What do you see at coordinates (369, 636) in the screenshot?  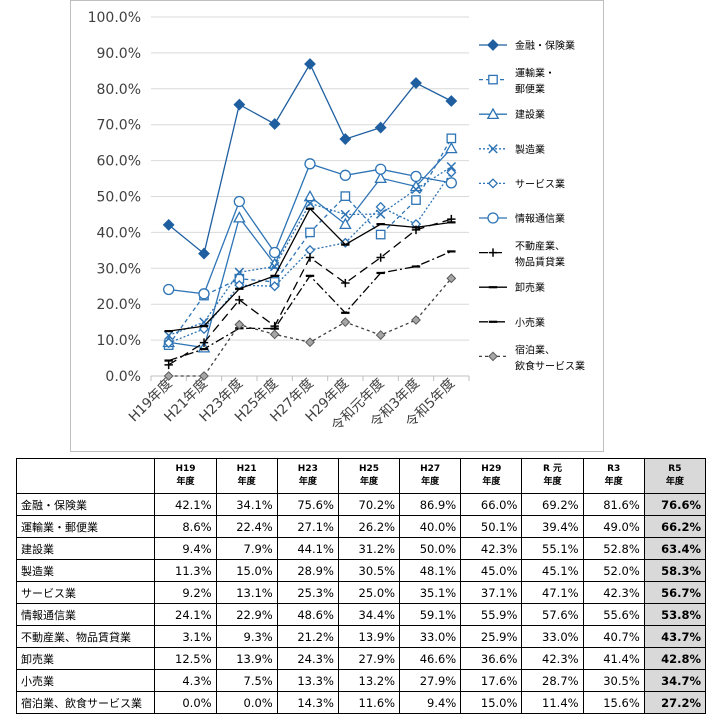 I see `table-cell: 13.9%` at bounding box center [369, 636].